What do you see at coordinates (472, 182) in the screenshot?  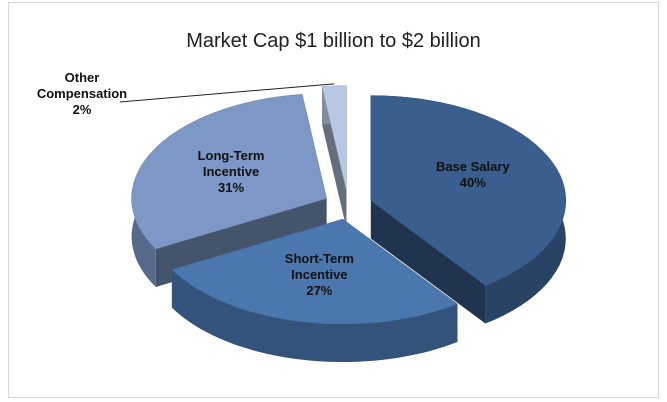 I see `label-value: 40%` at bounding box center [472, 182].